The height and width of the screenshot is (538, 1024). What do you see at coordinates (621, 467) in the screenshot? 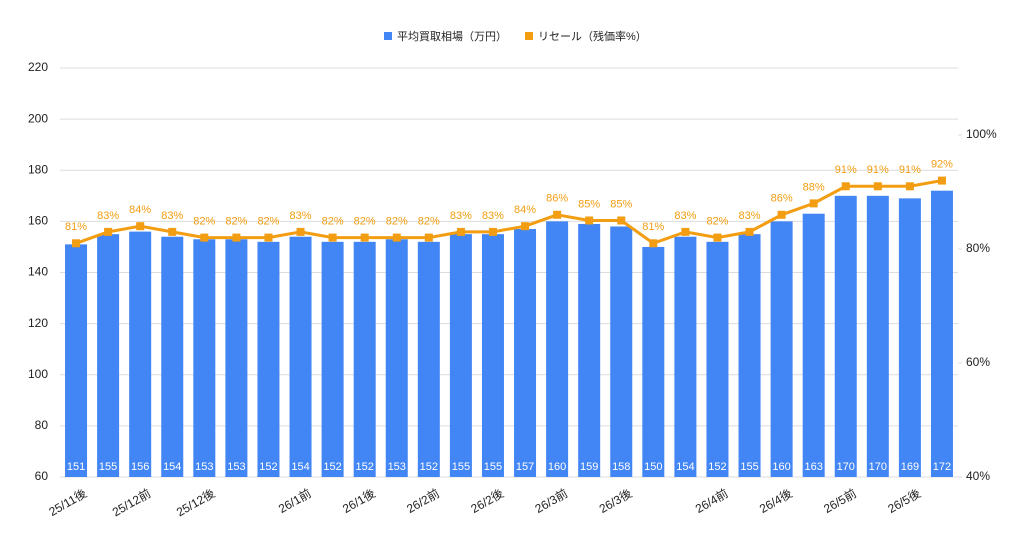
I see `bar-value-label: 158` at bounding box center [621, 467].